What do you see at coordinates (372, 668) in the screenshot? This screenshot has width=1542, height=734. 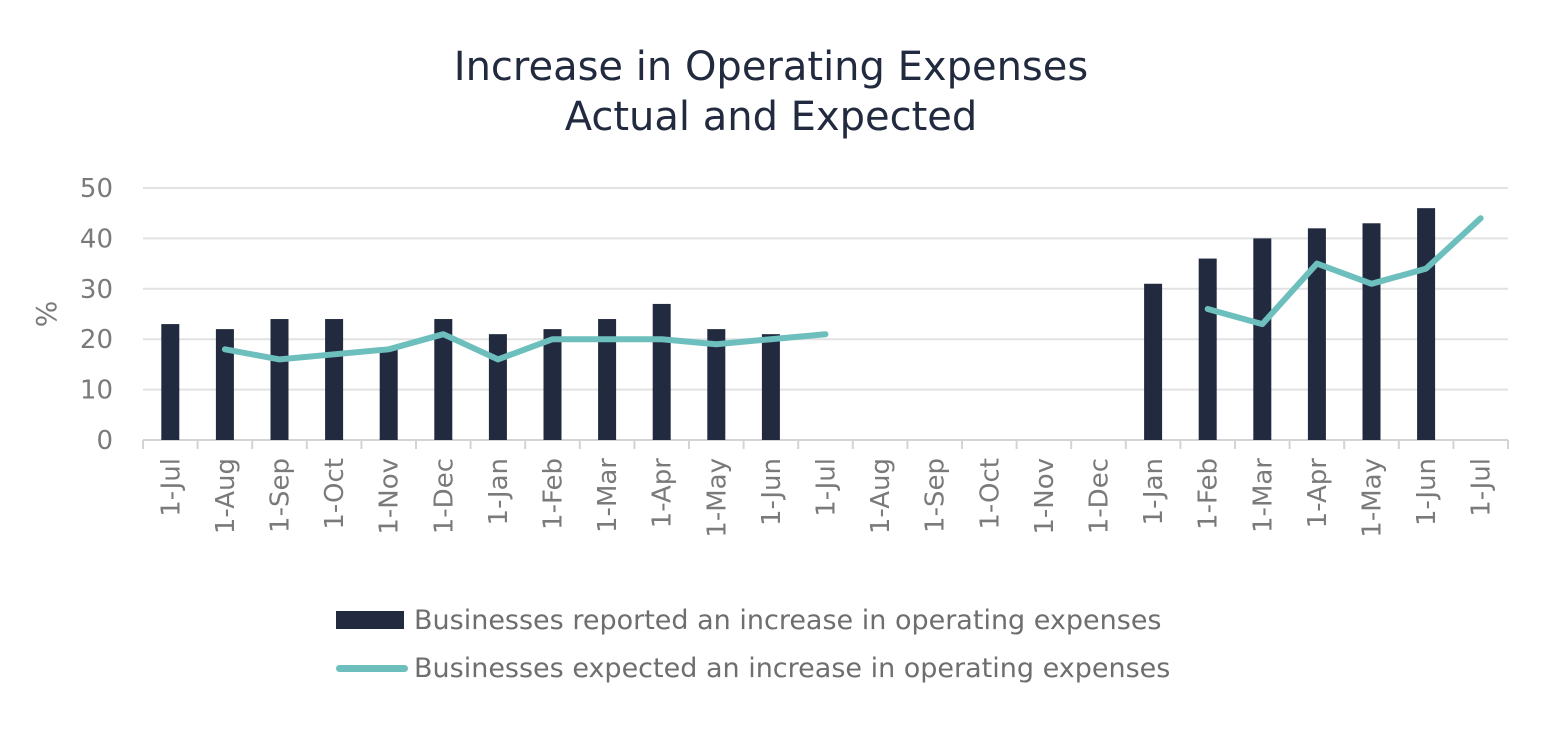 I see `legend-swatch-expected` at bounding box center [372, 668].